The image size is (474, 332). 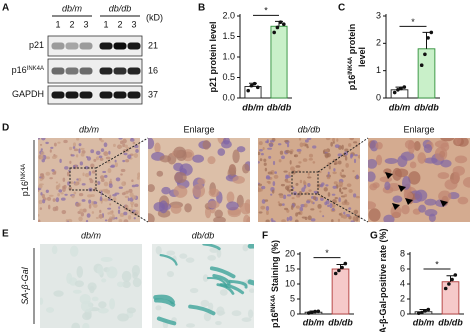 What do you see at coordinates (426, 107) in the screenshot?
I see `x-tick-label: db/db` at bounding box center [426, 107].